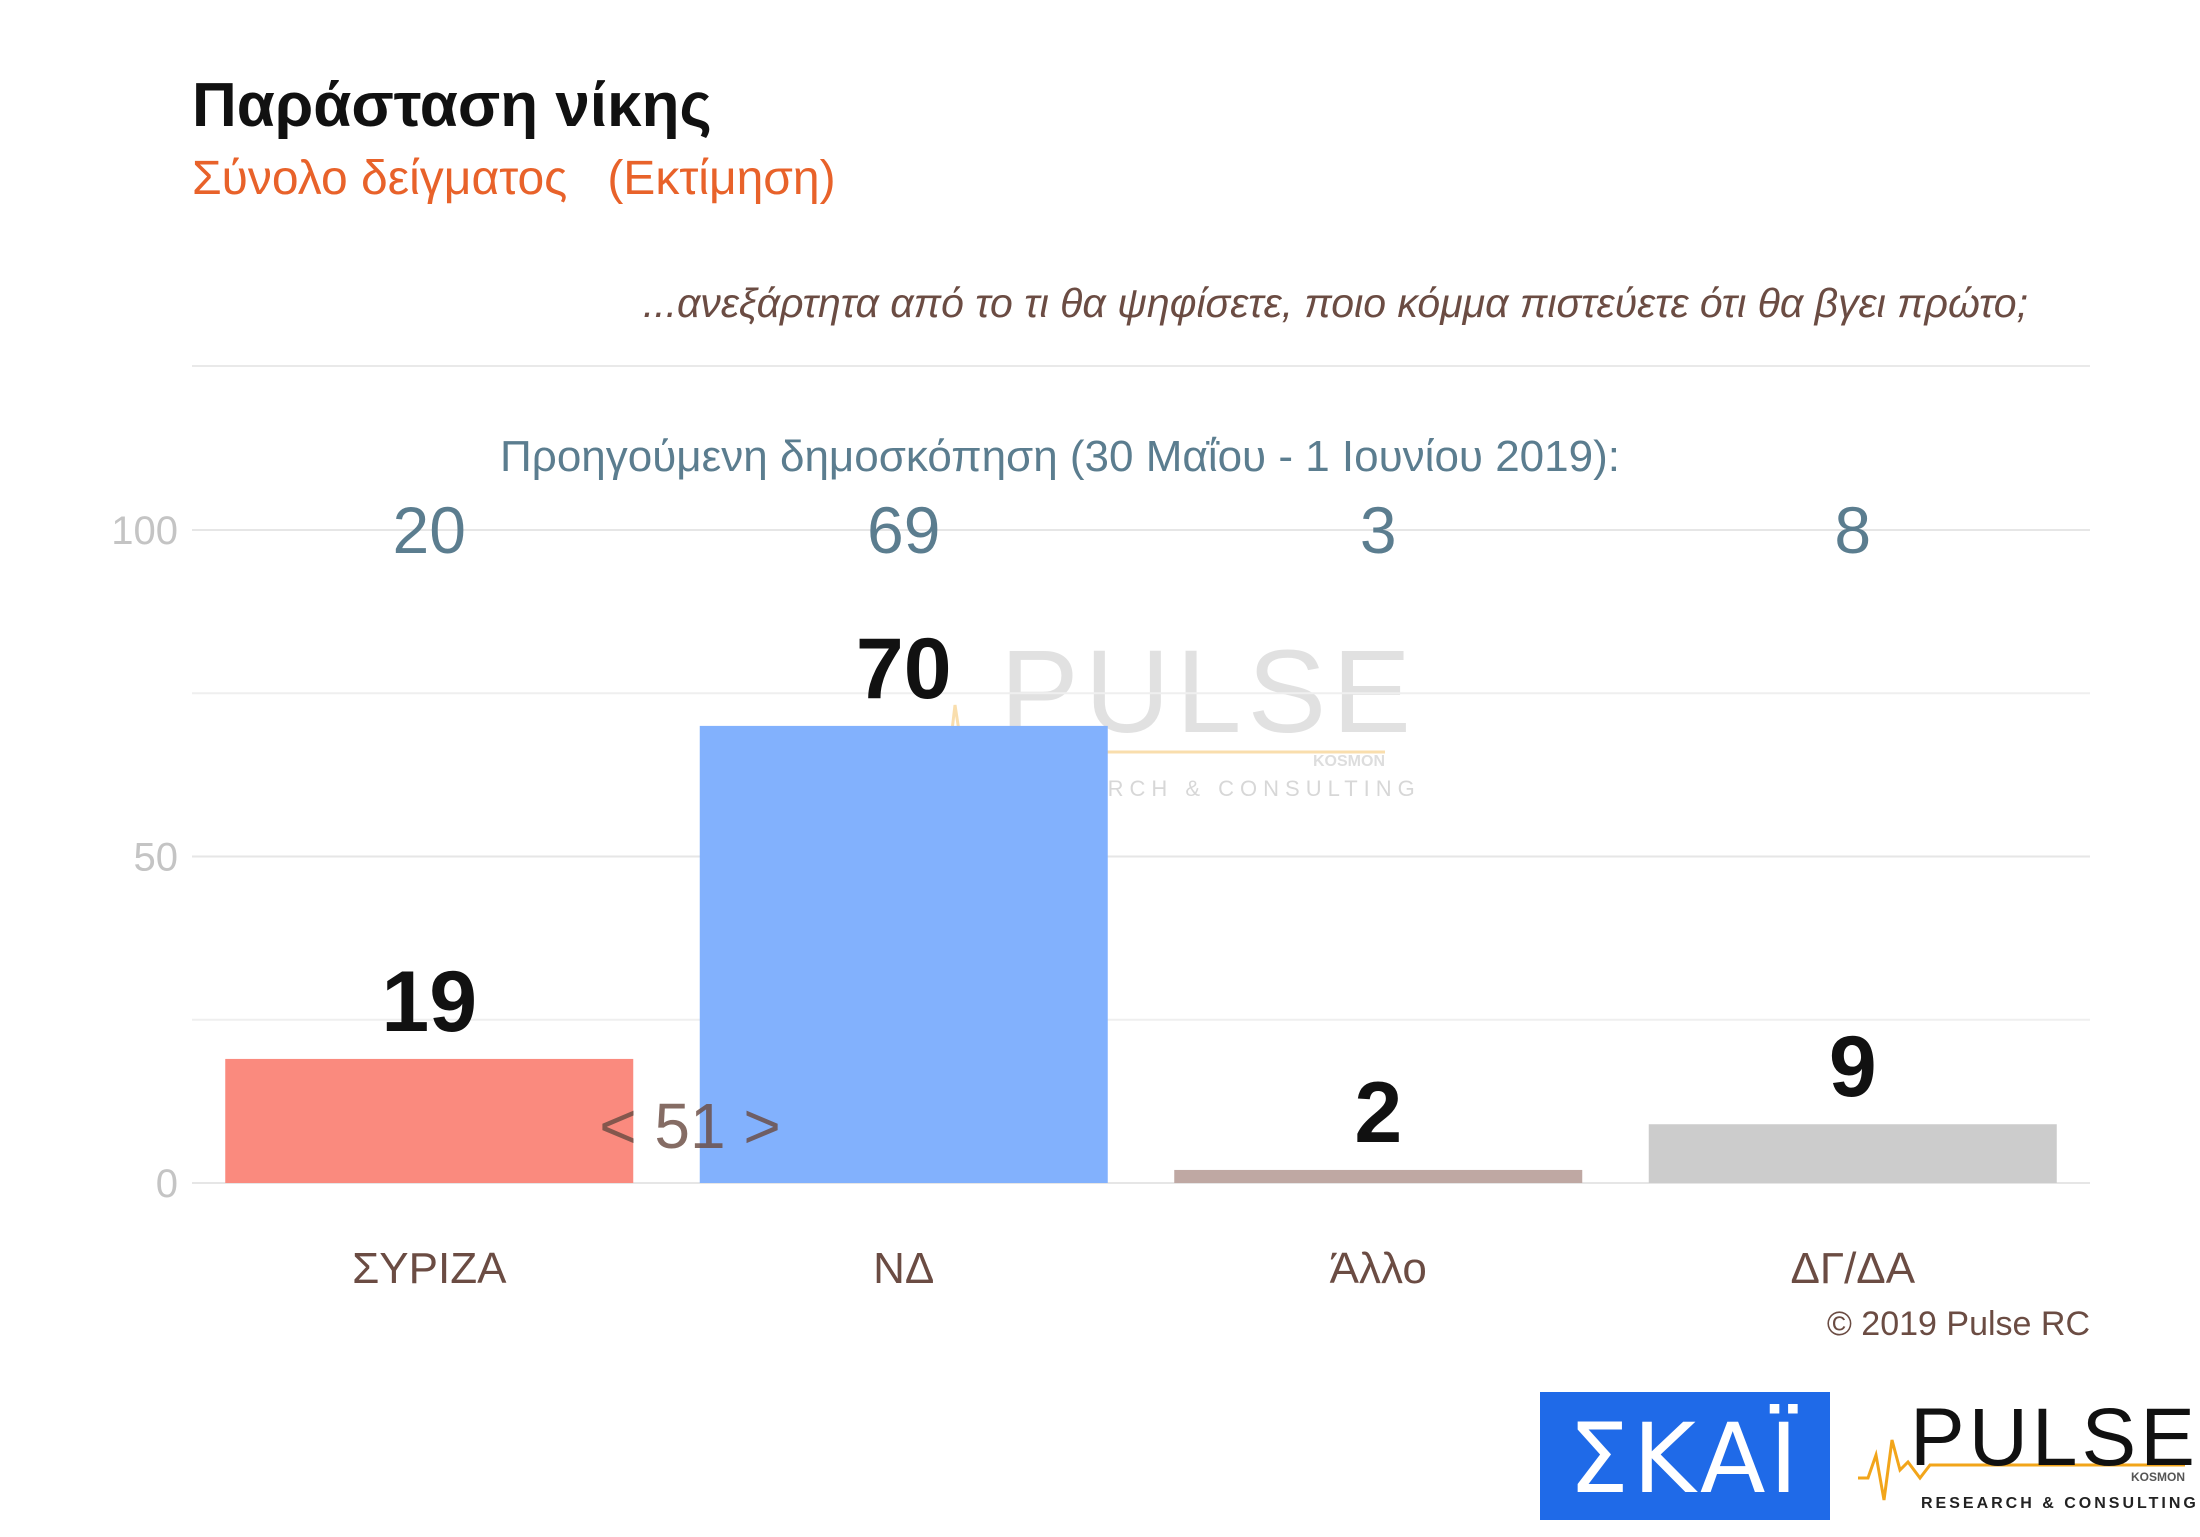 This screenshot has height=1537, width=2200. I want to click on pulse-logo: PULSE KOSMON RESEARCH & CONSULTING, so click(2028, 1452).